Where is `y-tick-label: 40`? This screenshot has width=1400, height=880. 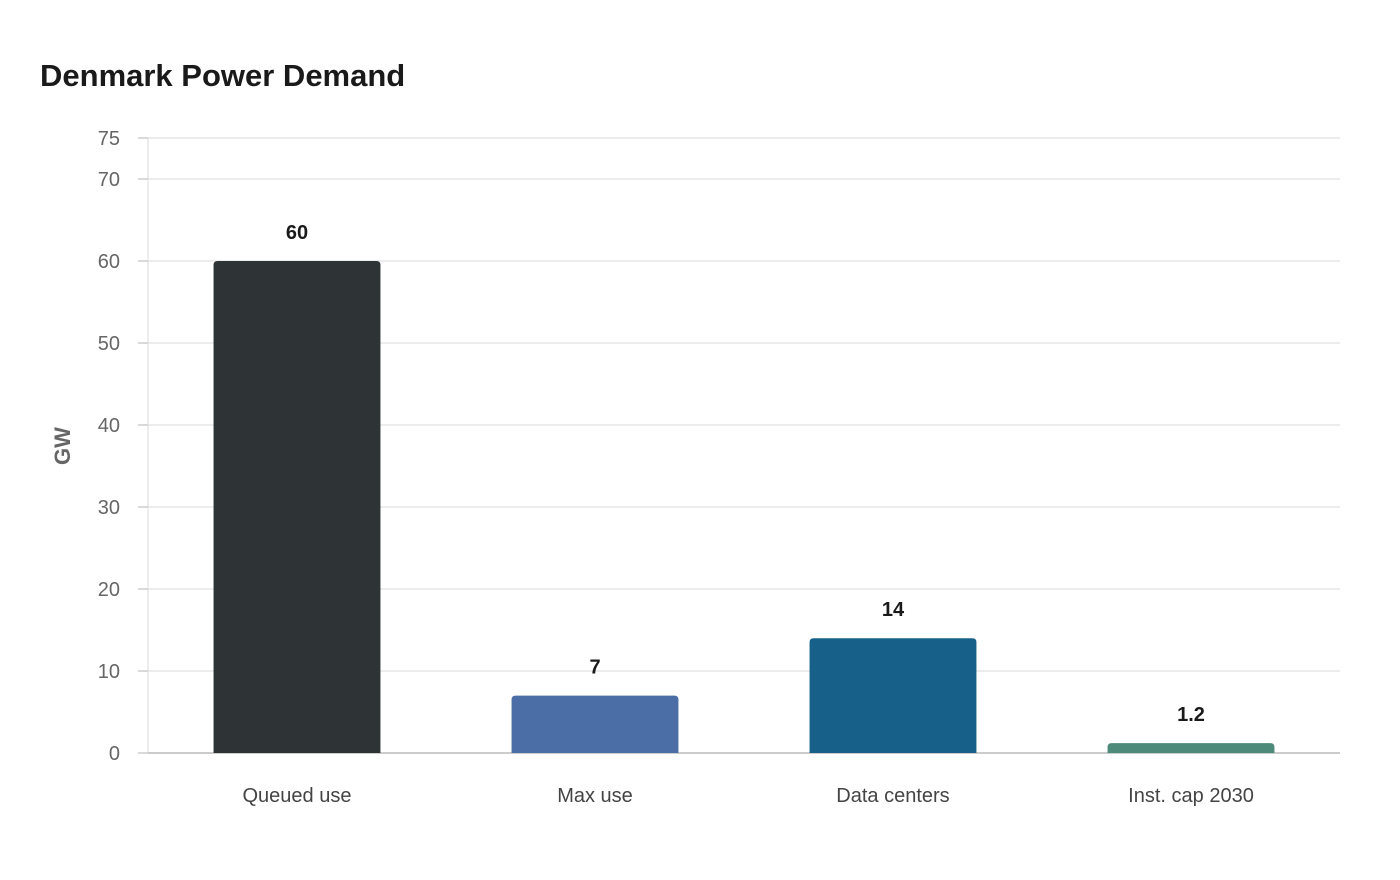
y-tick-label: 40 is located at coordinates (109, 426).